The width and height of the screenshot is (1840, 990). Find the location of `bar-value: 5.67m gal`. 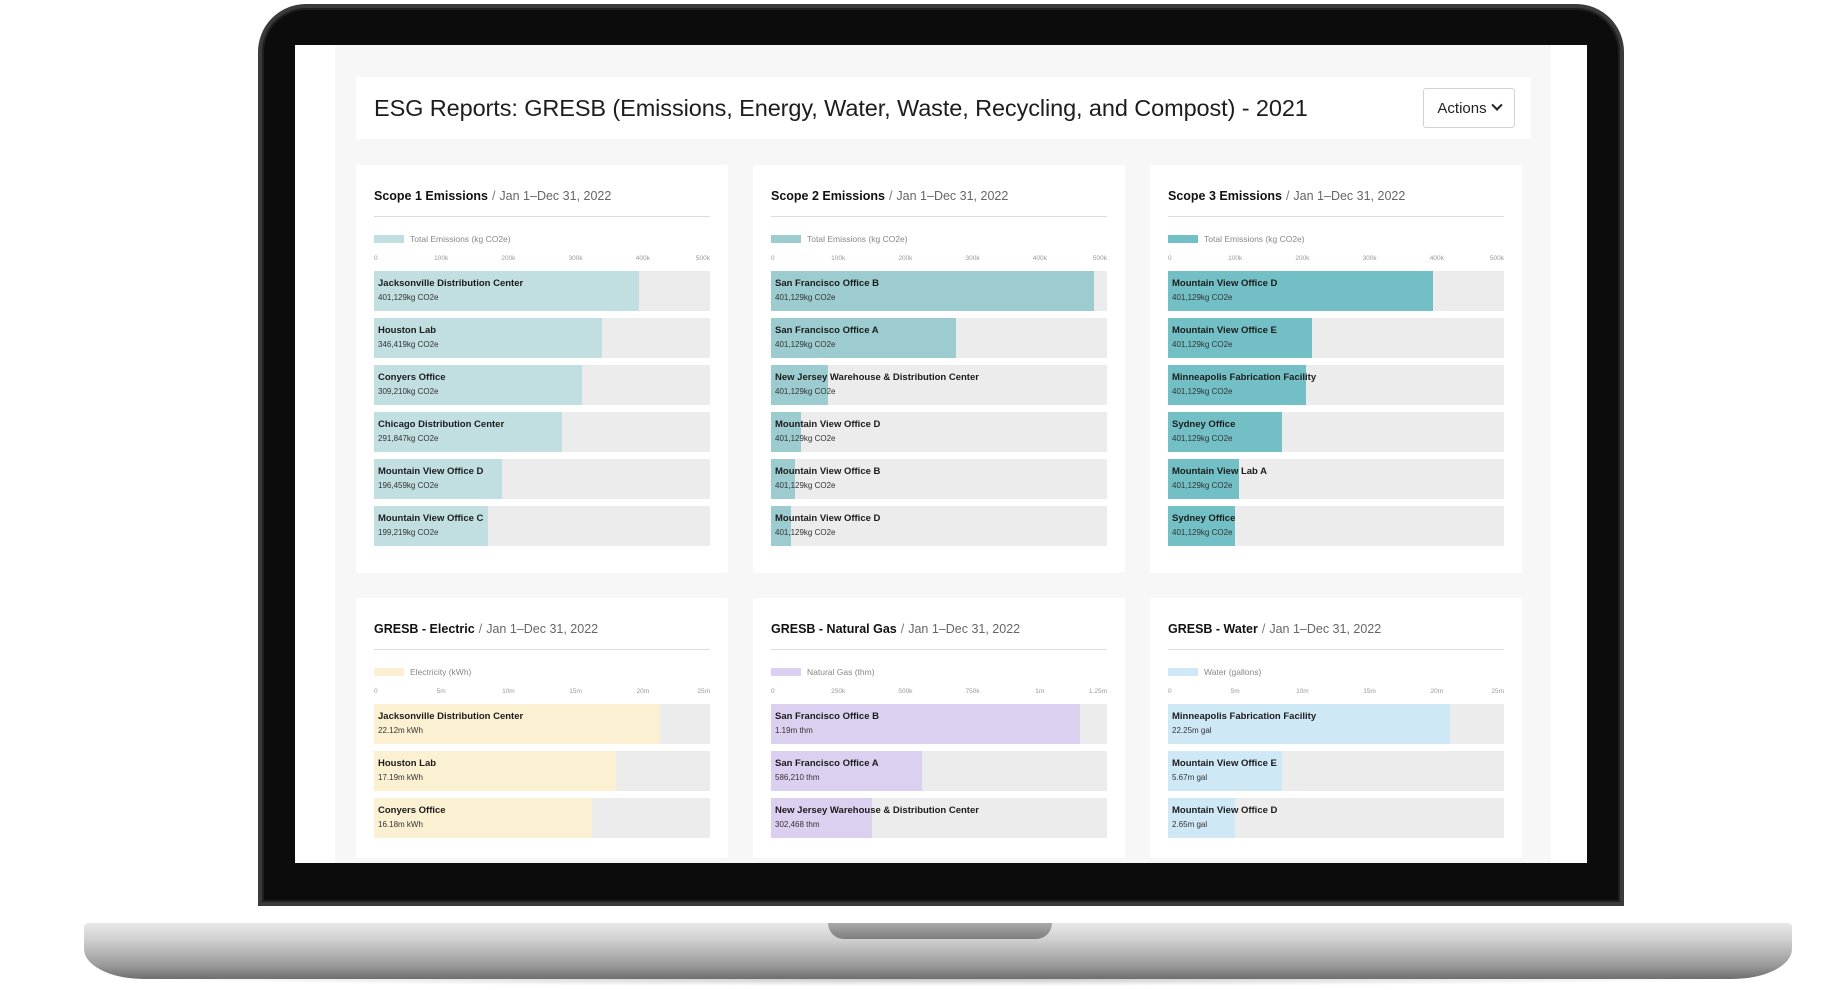

bar-value: 5.67m gal is located at coordinates (1190, 777).